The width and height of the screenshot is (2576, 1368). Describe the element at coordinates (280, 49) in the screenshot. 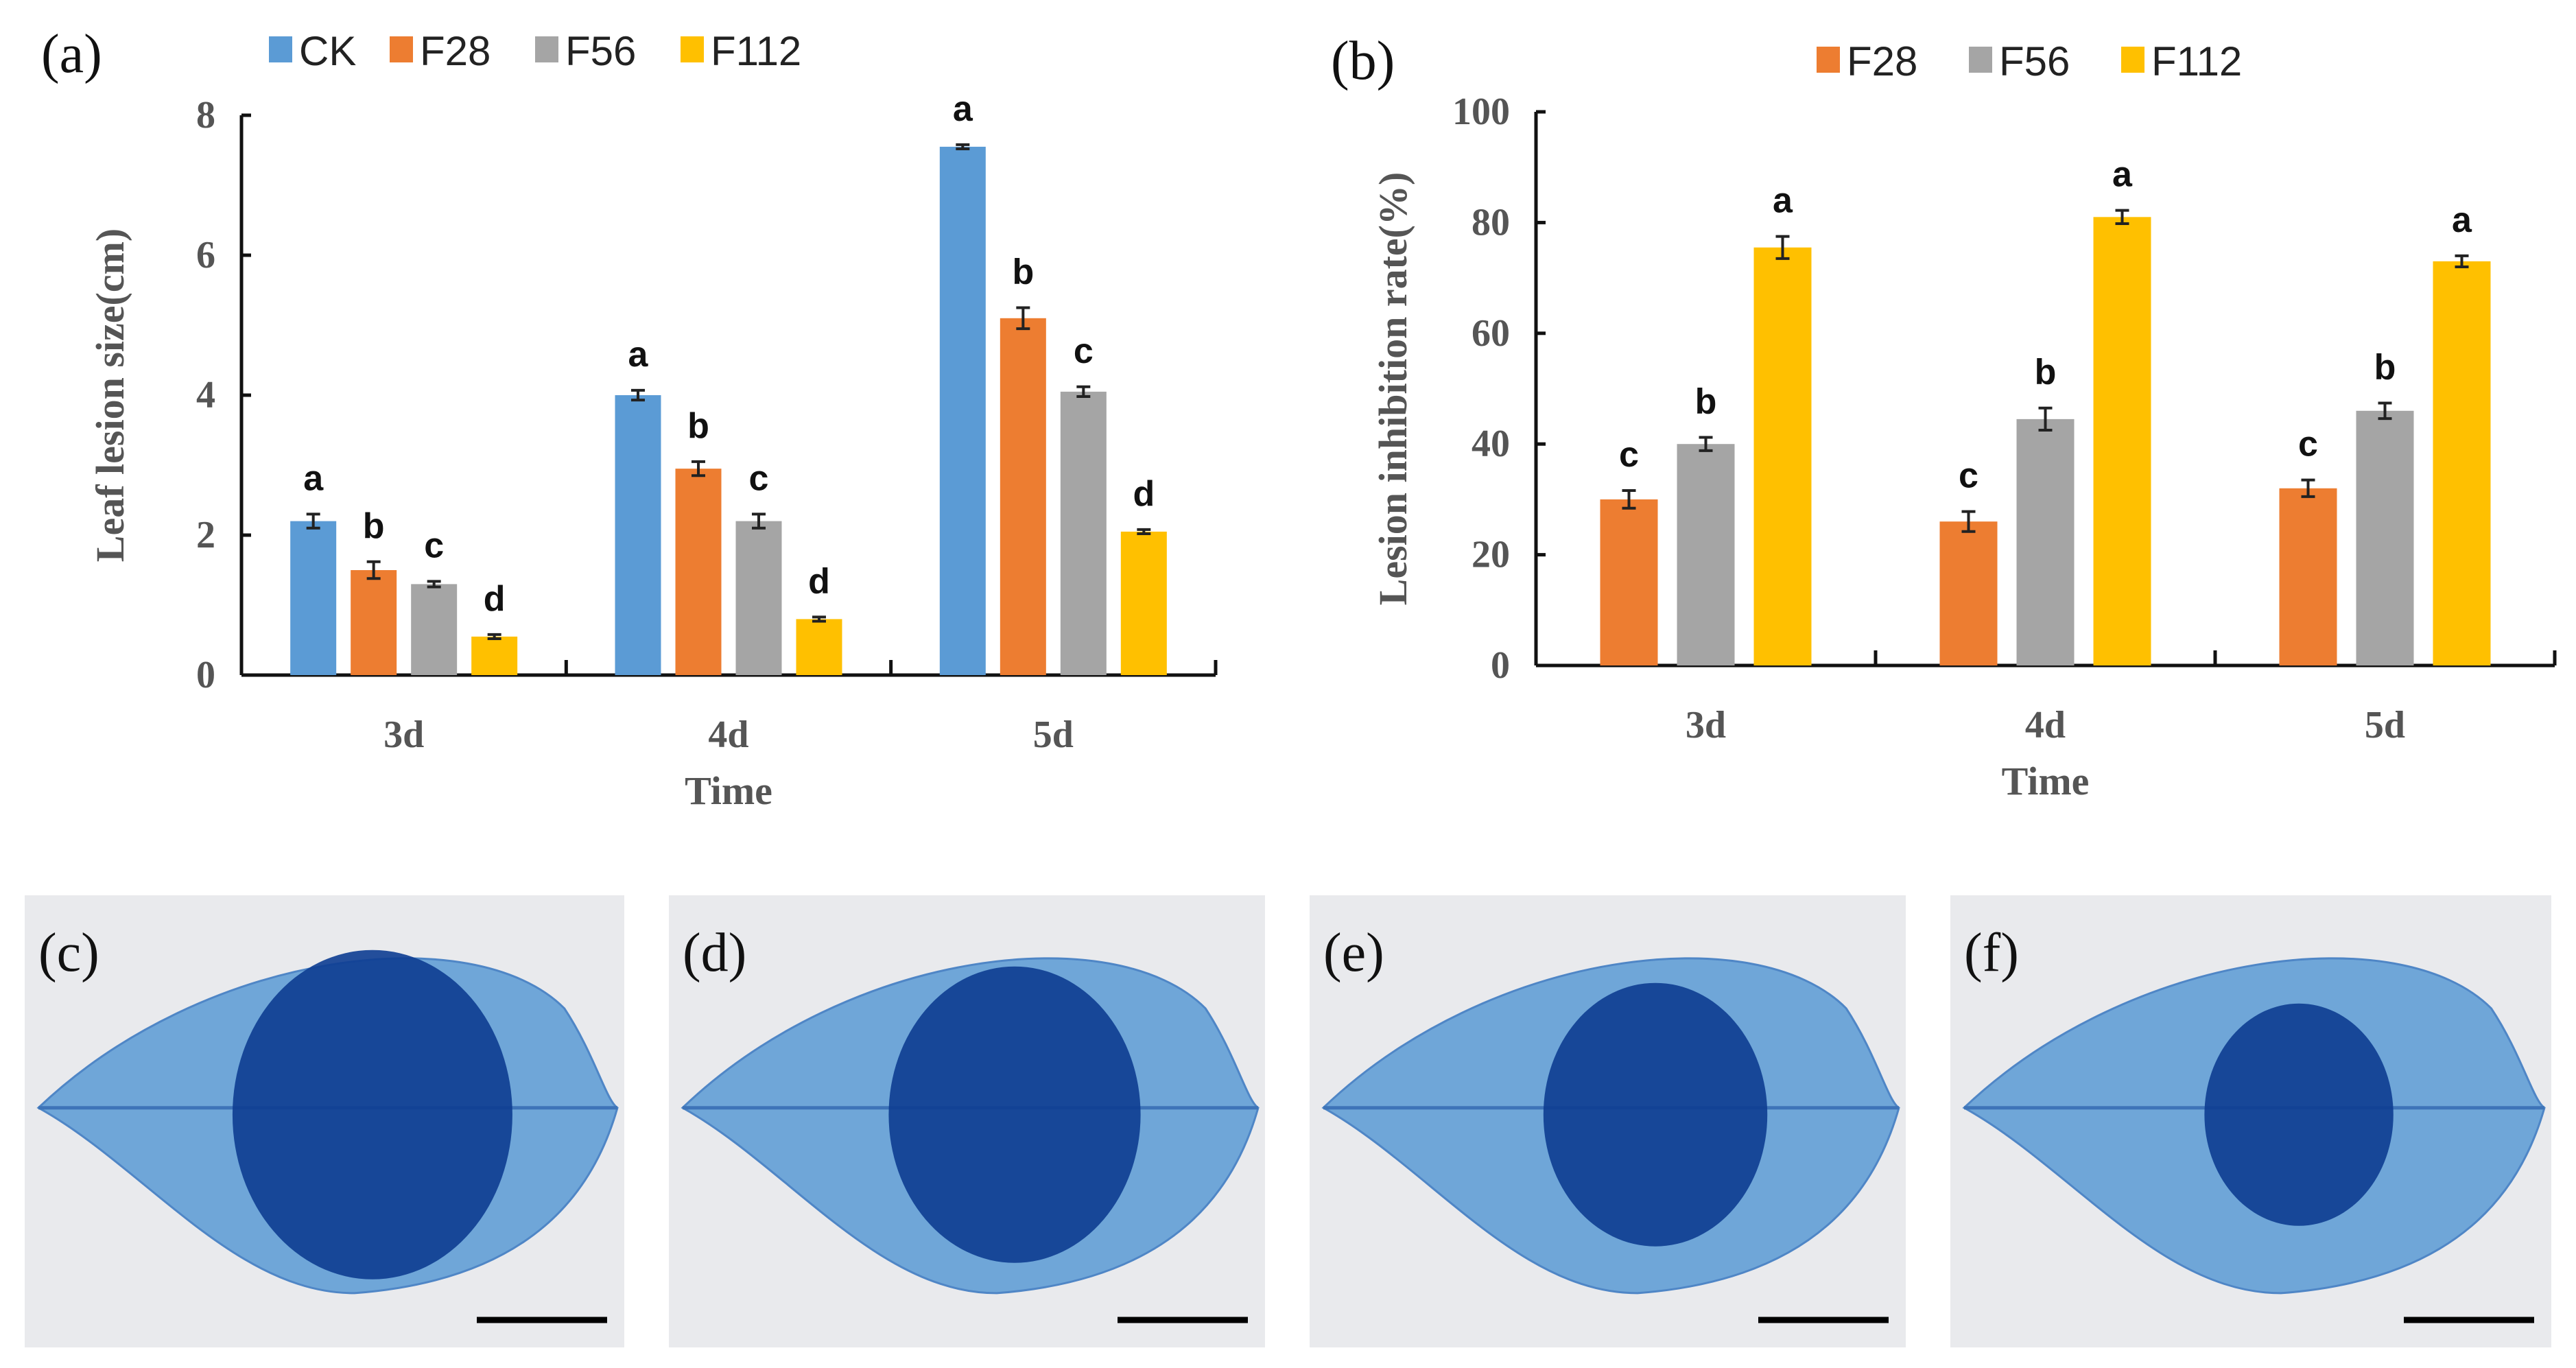

I see `legend-swatch-ck` at that location.